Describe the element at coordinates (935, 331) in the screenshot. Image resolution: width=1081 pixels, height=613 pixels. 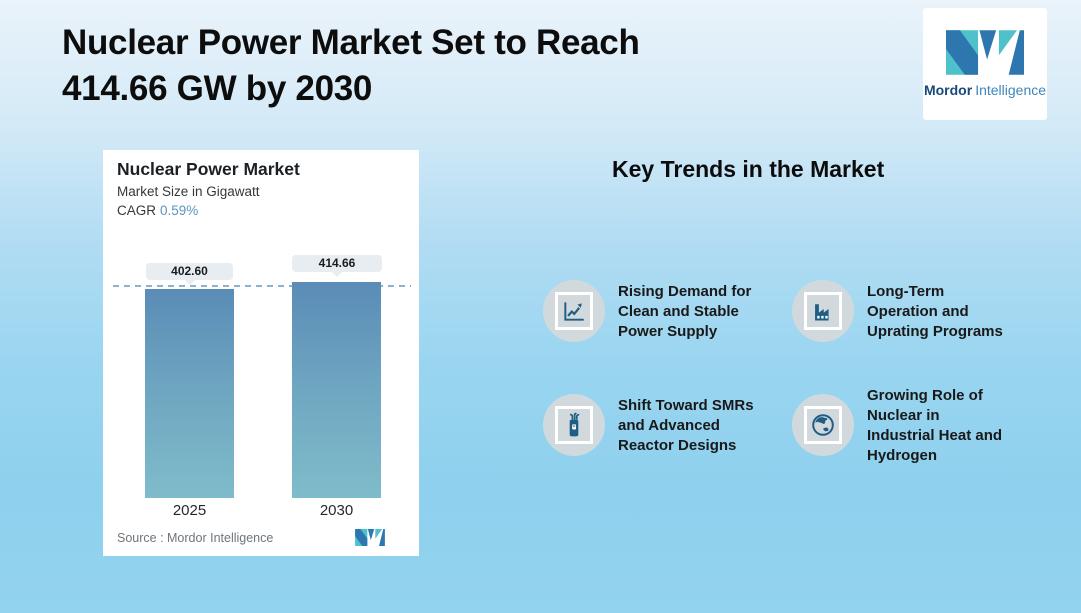
I see `trend-line: Uprating Programs` at that location.